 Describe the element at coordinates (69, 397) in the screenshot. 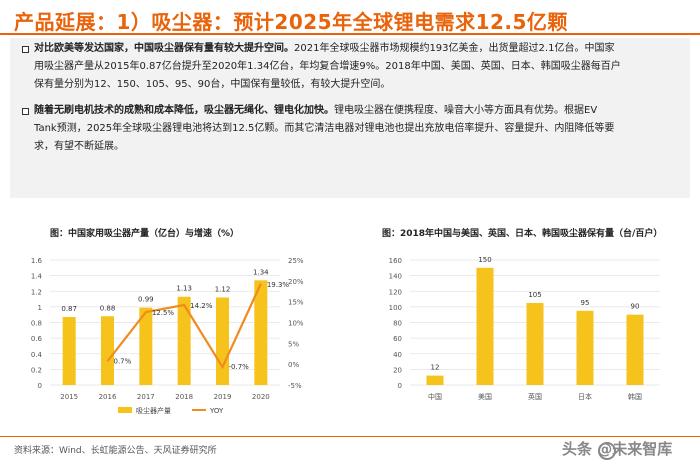

I see `x-tick-label: 2015` at that location.